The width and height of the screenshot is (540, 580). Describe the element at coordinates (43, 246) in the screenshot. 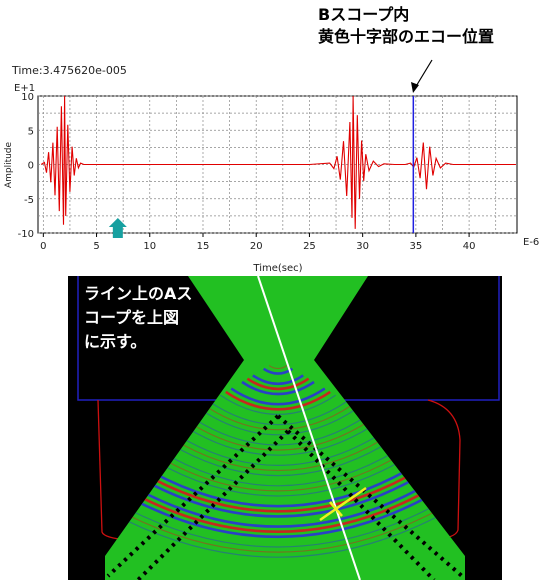

I see `x-tick-label: 0` at that location.